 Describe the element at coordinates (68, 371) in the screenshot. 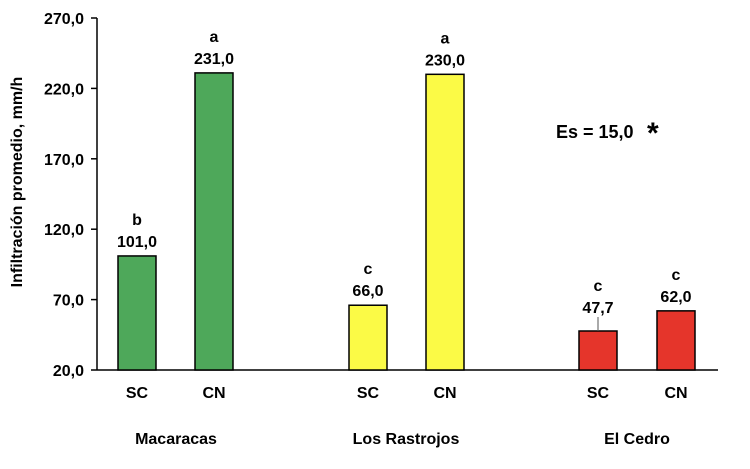

I see `y-tick-label: 20,0` at that location.